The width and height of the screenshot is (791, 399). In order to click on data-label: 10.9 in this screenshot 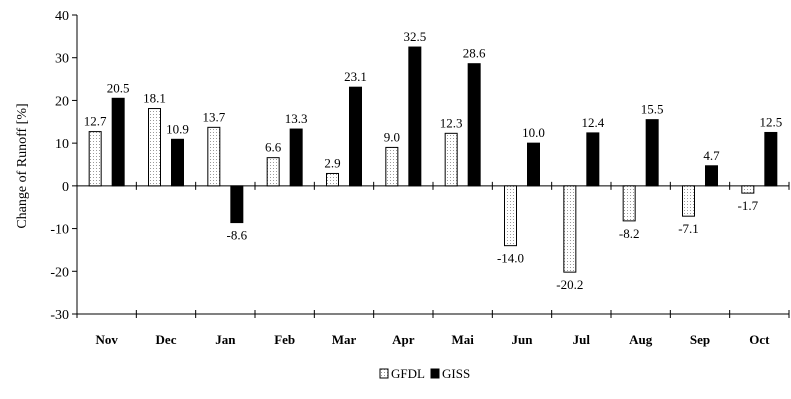, I will do `click(177, 128)`.